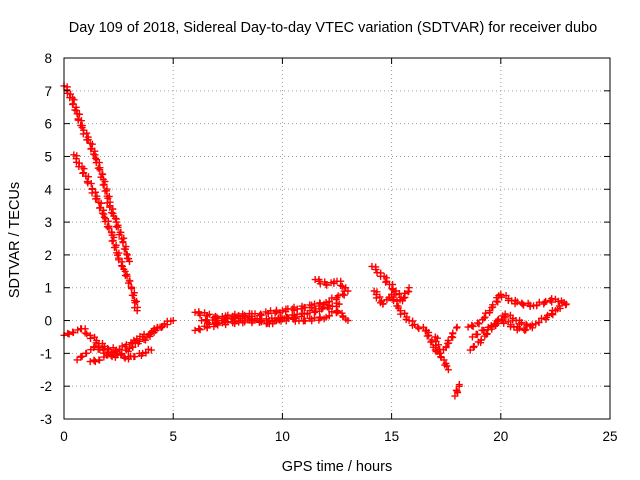 This screenshot has width=640, height=480. What do you see at coordinates (15, 240) in the screenshot?
I see `y-axis-label: SDTVAR / TECUs` at bounding box center [15, 240].